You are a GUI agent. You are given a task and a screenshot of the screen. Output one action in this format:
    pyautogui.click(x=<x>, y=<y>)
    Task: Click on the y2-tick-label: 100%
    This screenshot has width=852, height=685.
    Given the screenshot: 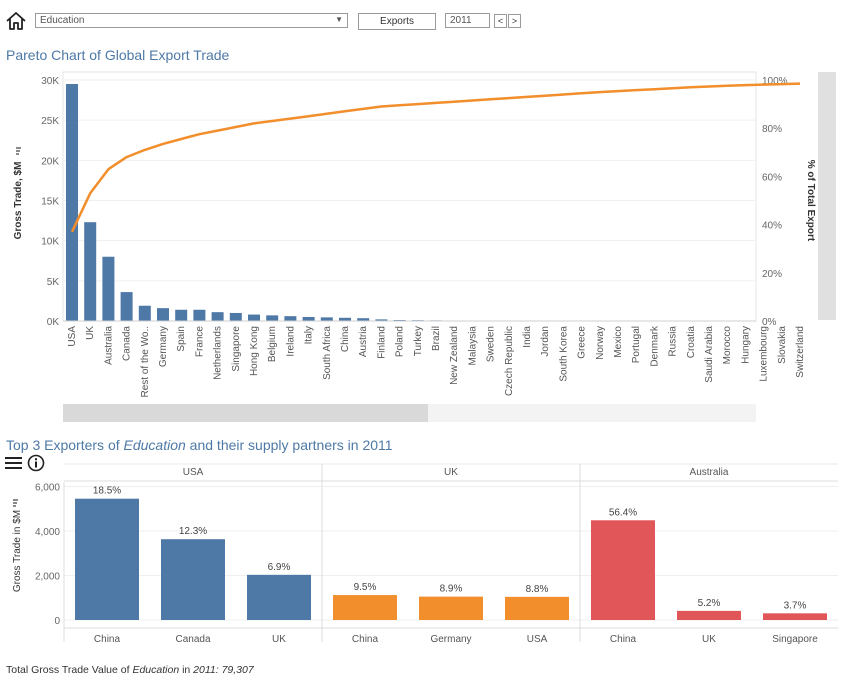 What is the action you would take?
    pyautogui.click(x=775, y=81)
    